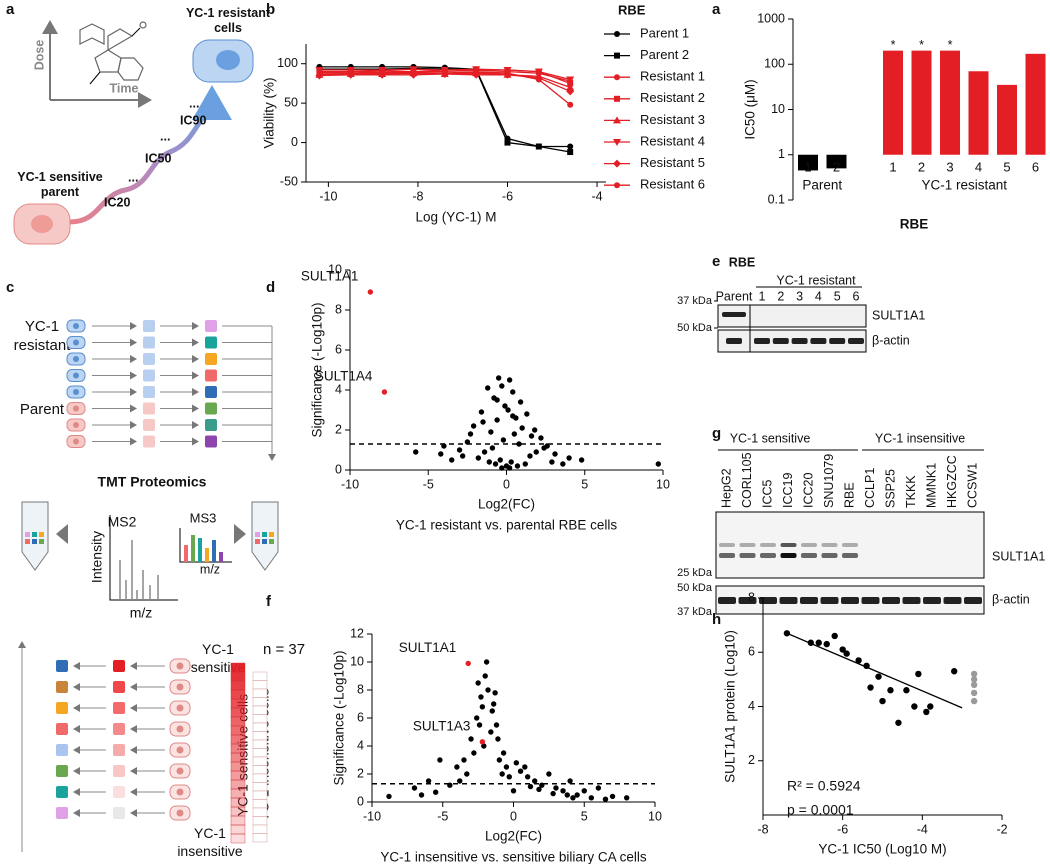 This screenshot has height=864, width=1050. I want to click on lane-label: ICC19, so click(788, 490).